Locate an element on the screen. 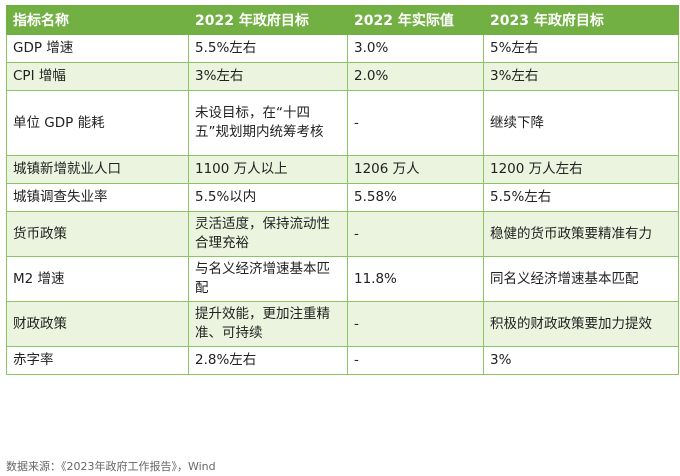 This screenshot has width=680, height=476. target-2023-cell: 继续下降 is located at coordinates (581, 123).